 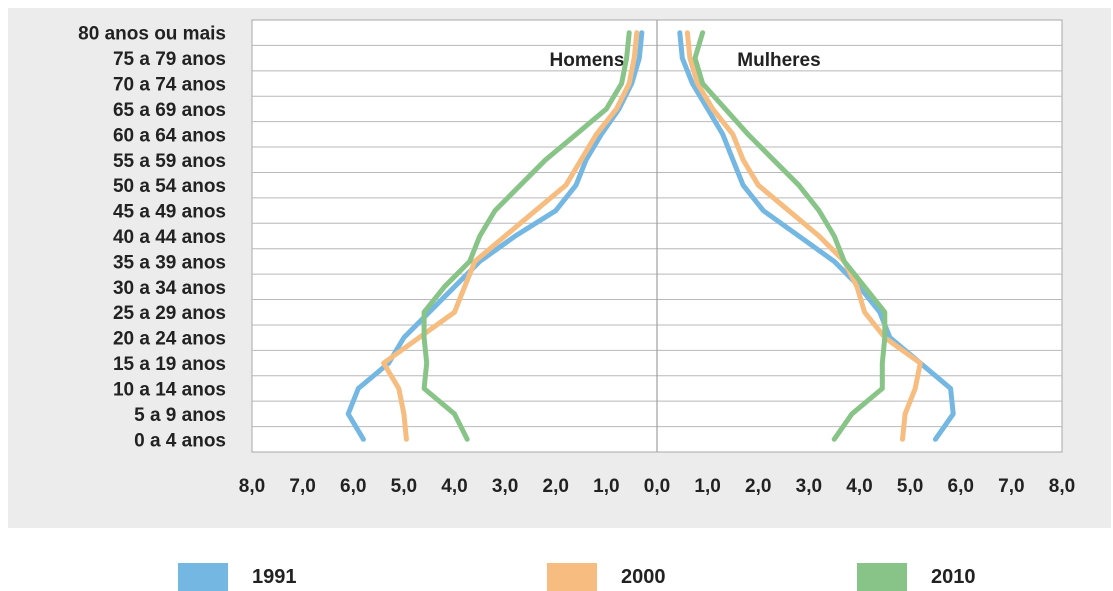 I want to click on age-group-label: 40 a 44 anos, so click(x=169, y=237).